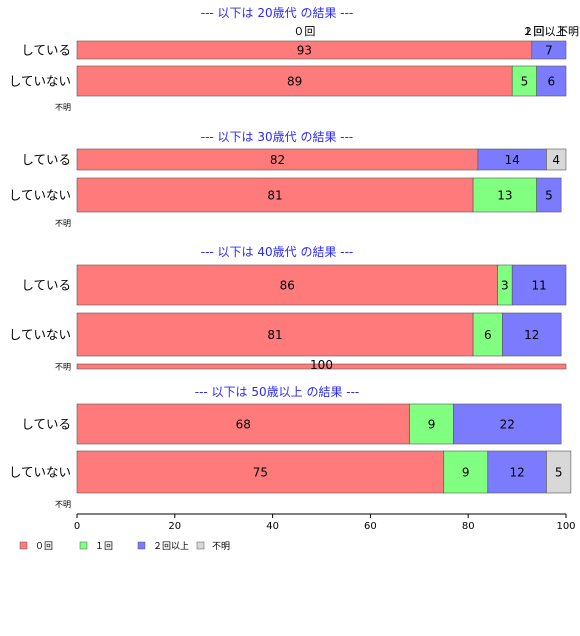  Describe the element at coordinates (63, 223) in the screenshot. I see `row-label-1-2: 不明` at that location.